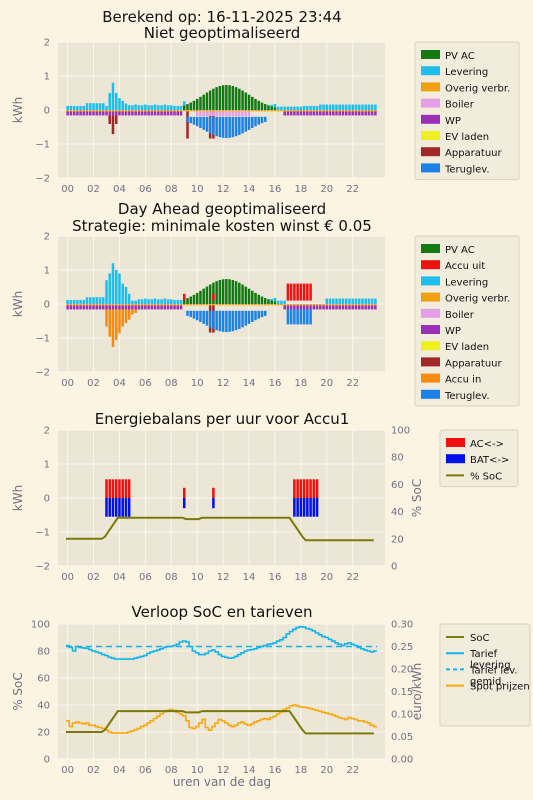 The width and height of the screenshot is (533, 800). Describe the element at coordinates (221, 17) in the screenshot. I see `page-title: Berekend op: 16-11-2025 23:44` at that location.